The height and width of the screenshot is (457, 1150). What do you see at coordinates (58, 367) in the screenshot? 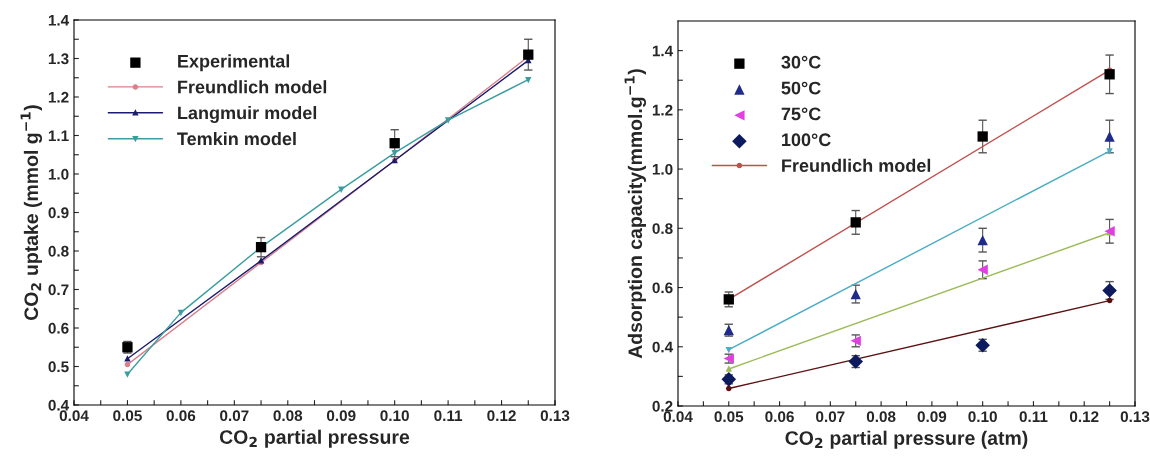
I see `y-tick-label: 0.5` at bounding box center [58, 367].